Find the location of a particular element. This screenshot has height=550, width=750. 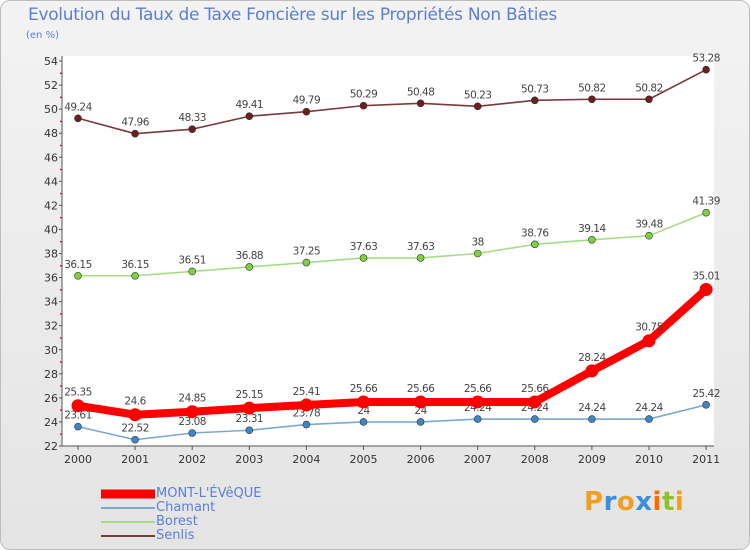

data-label: 50.23 is located at coordinates (478, 95).